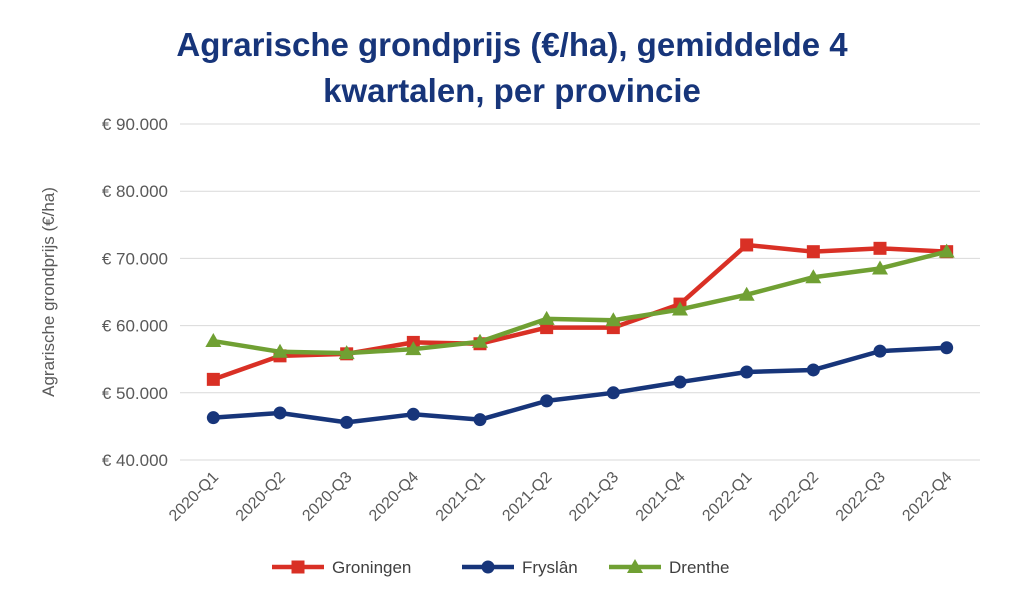 This screenshot has height=604, width=1024. Describe the element at coordinates (194, 497) in the screenshot. I see `x-tick-label: 2020-Q1` at that location.